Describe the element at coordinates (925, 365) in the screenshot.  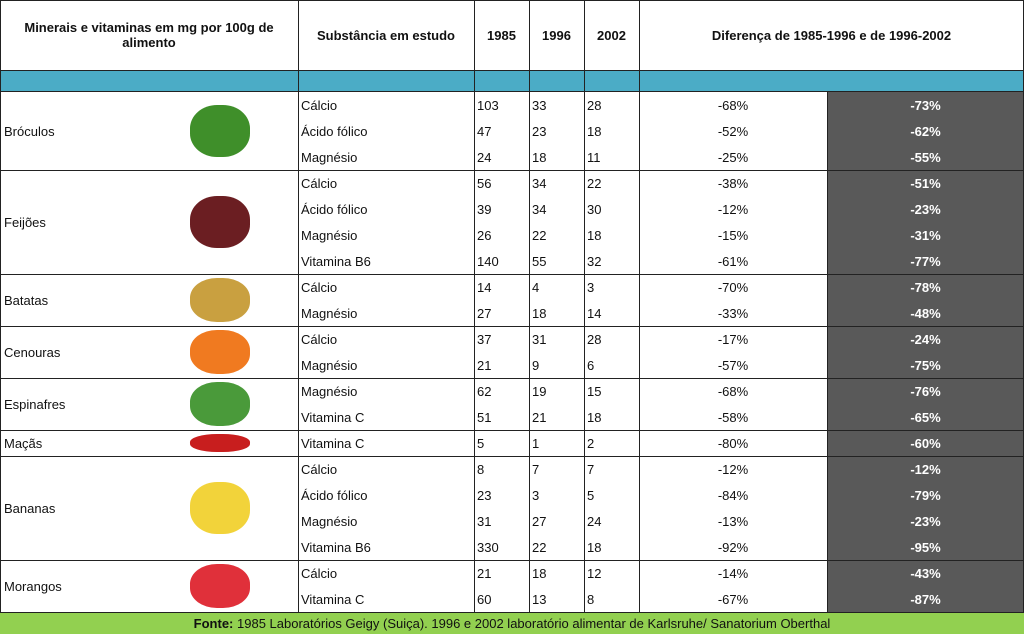
I see `difference-cell: -75%` at that location.